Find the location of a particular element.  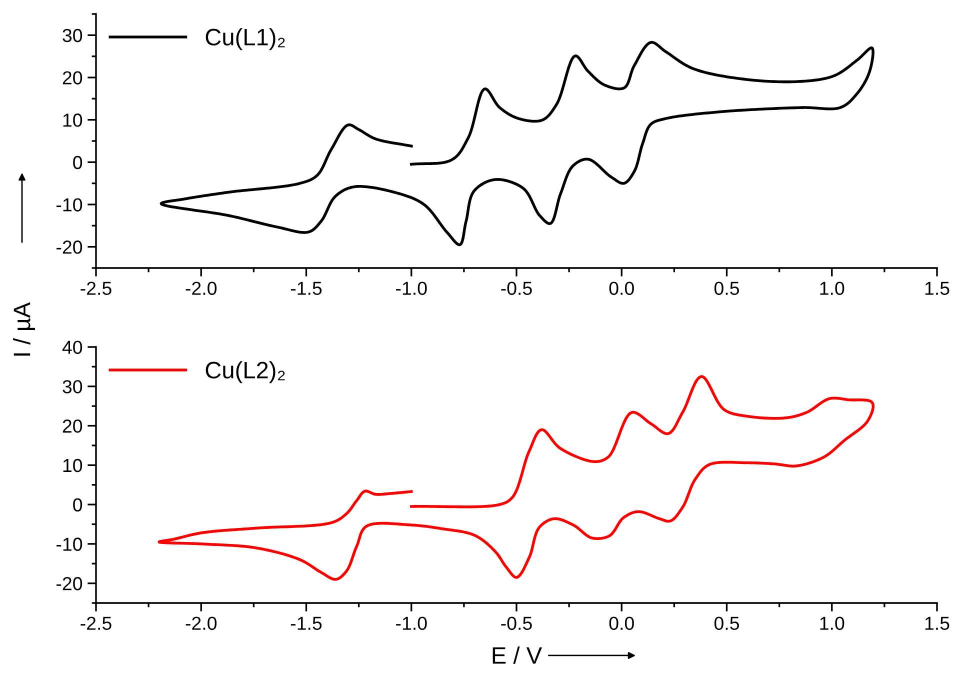

x-axis-title: E / V is located at coordinates (517, 655).